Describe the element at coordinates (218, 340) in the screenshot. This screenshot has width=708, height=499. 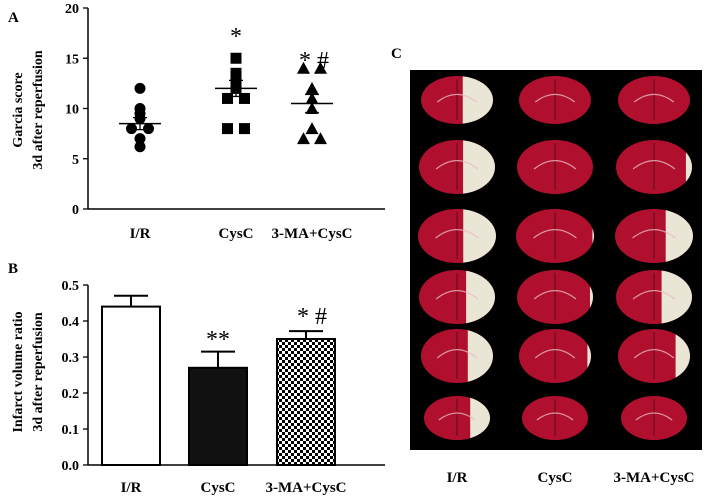
I see `panel-b-significance-annotation: **` at that location.